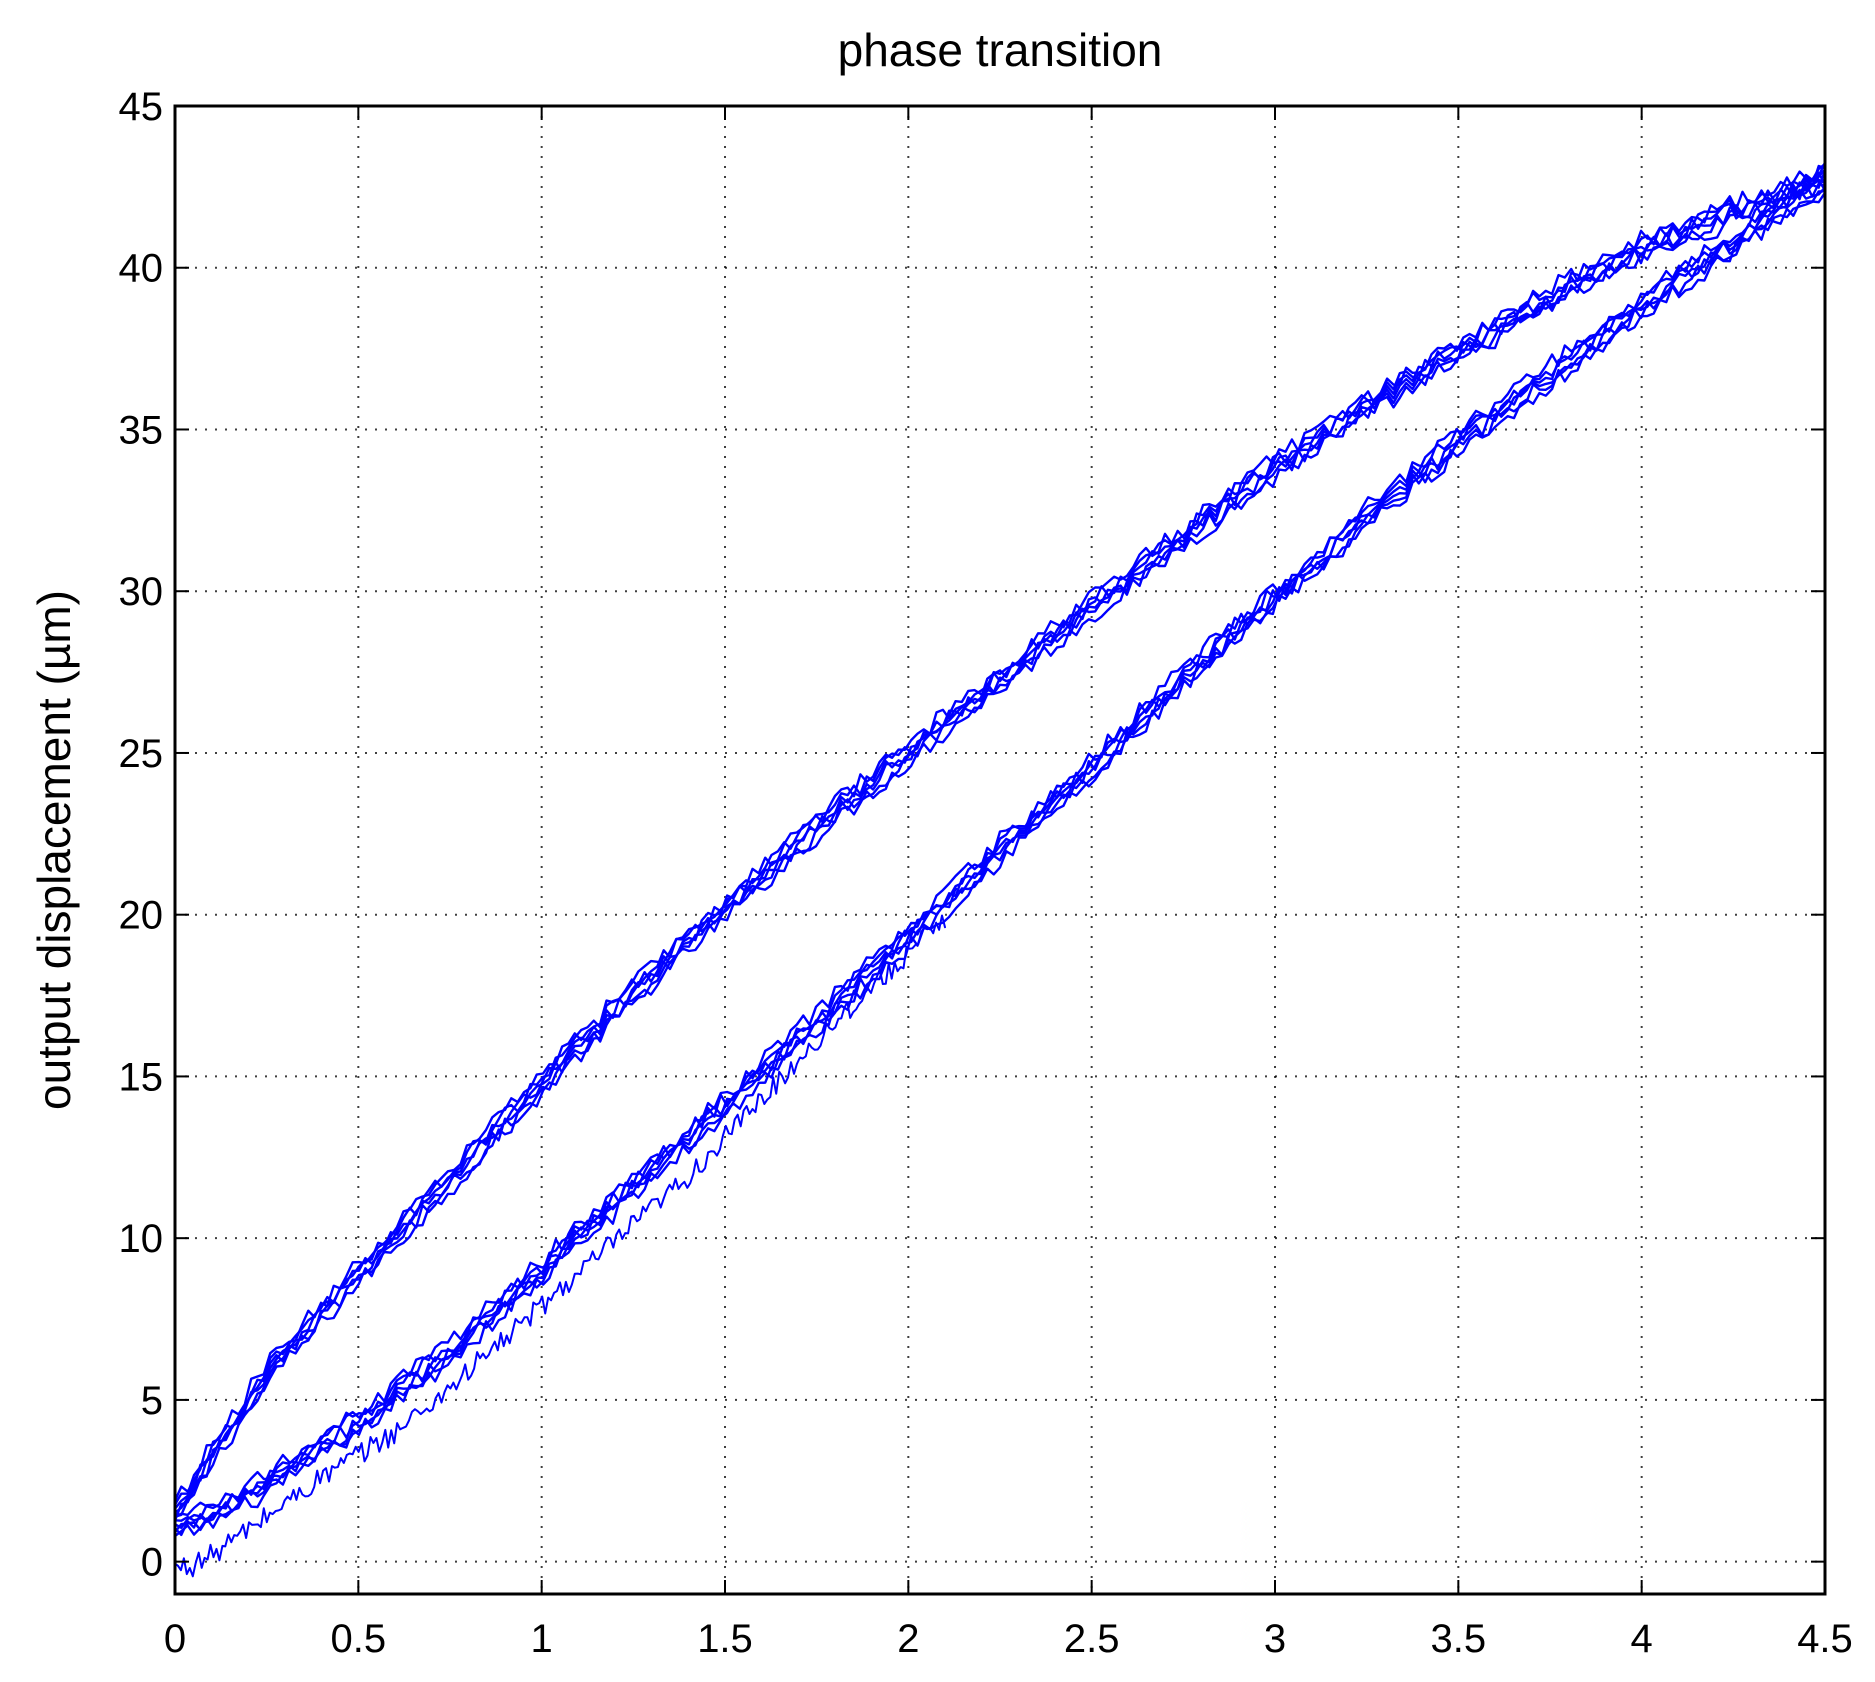  Describe the element at coordinates (141, 1239) in the screenshot. I see `y-tick-label: 10` at that location.